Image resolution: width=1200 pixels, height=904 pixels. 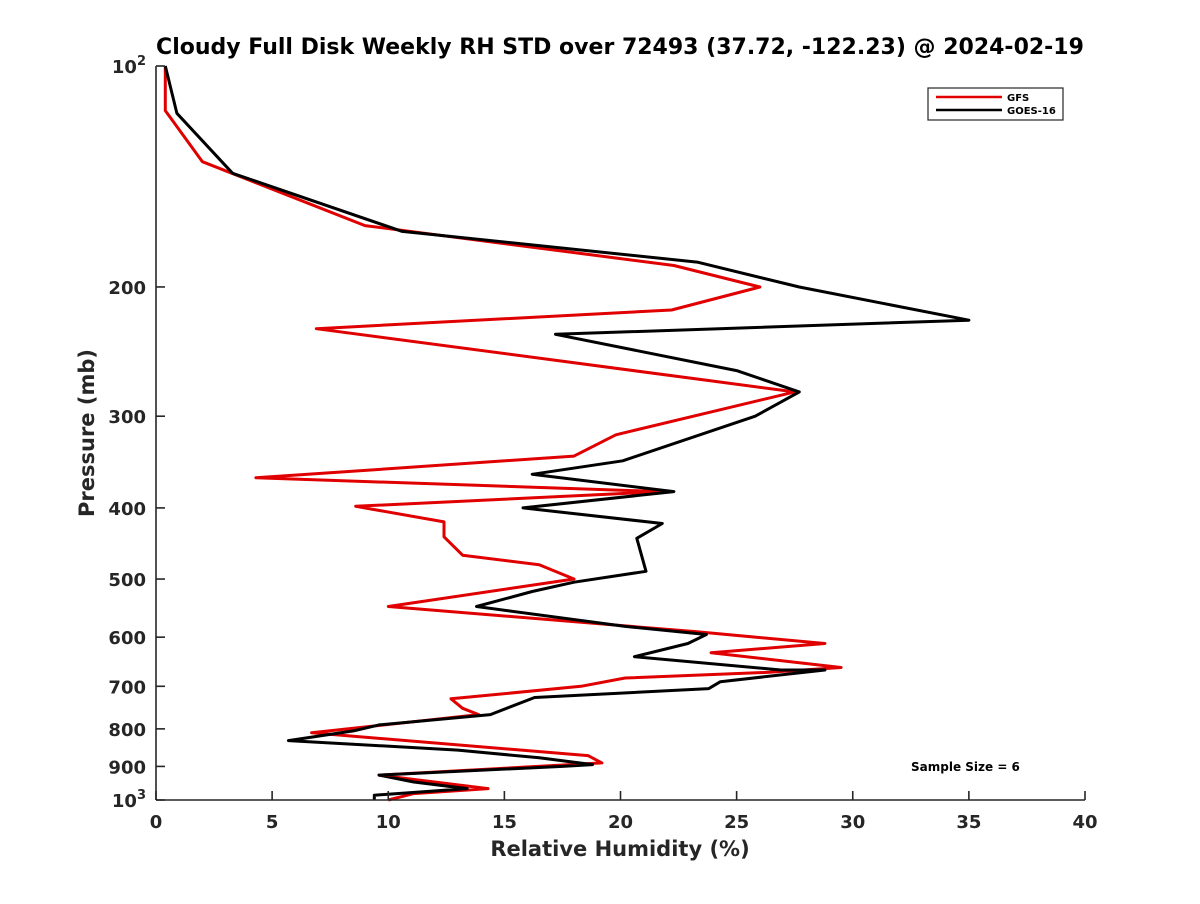 What do you see at coordinates (1018, 98) in the screenshot?
I see `legend-label-gfs: GFS` at bounding box center [1018, 98].